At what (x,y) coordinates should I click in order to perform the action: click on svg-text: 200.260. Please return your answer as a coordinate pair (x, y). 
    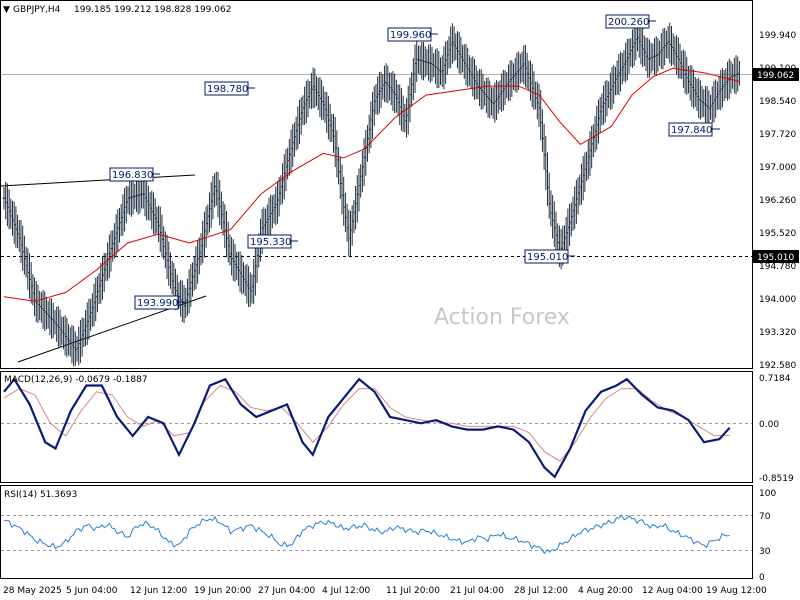
    Looking at the image, I should click on (628, 22).